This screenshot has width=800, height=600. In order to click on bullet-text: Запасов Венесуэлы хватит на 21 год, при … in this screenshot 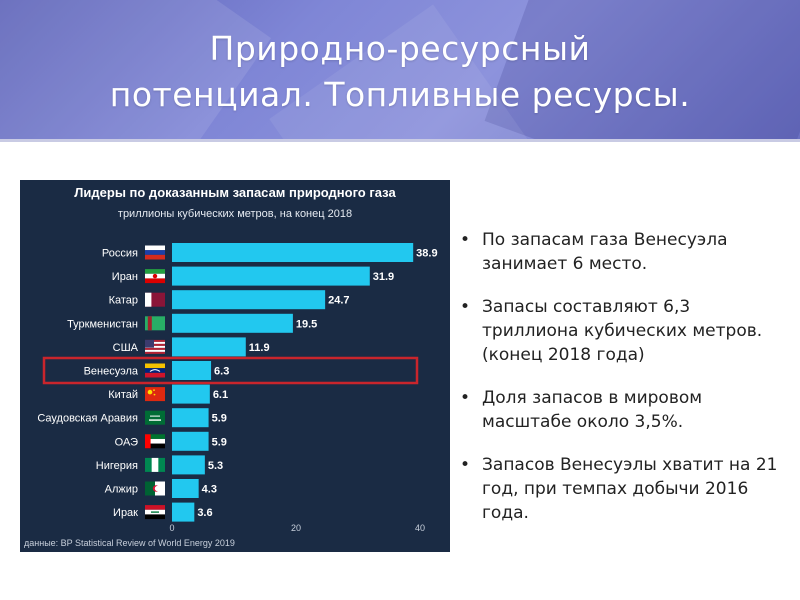, I will do `click(630, 489)`.